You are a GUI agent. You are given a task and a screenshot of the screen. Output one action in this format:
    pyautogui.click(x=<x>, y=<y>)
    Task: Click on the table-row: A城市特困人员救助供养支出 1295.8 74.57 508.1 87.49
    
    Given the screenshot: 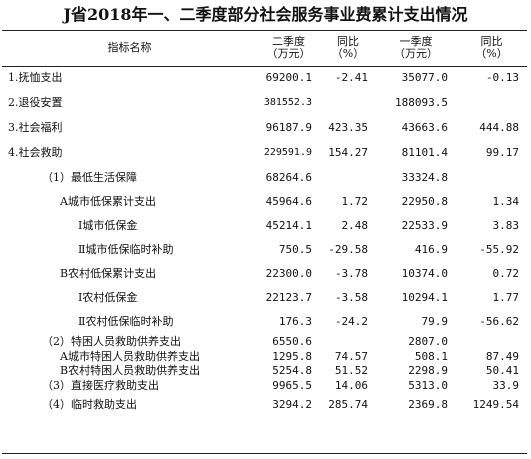 What is the action you would take?
    pyautogui.click(x=264, y=357)
    